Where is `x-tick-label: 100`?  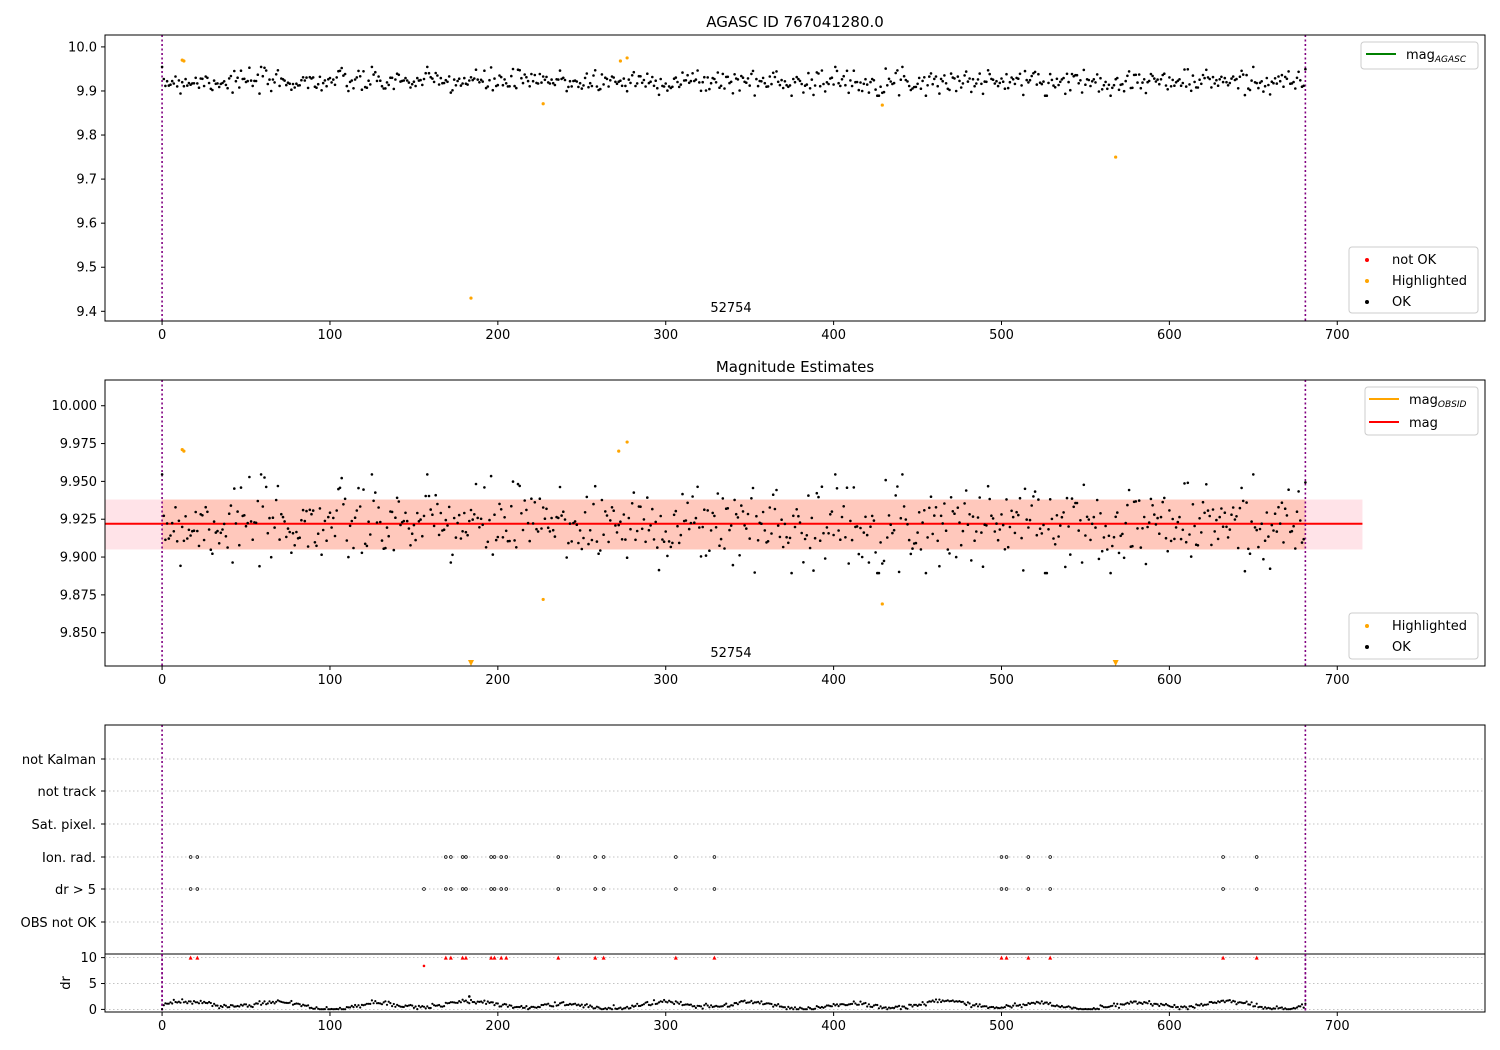
x-tick-label: 100 is located at coordinates (330, 335).